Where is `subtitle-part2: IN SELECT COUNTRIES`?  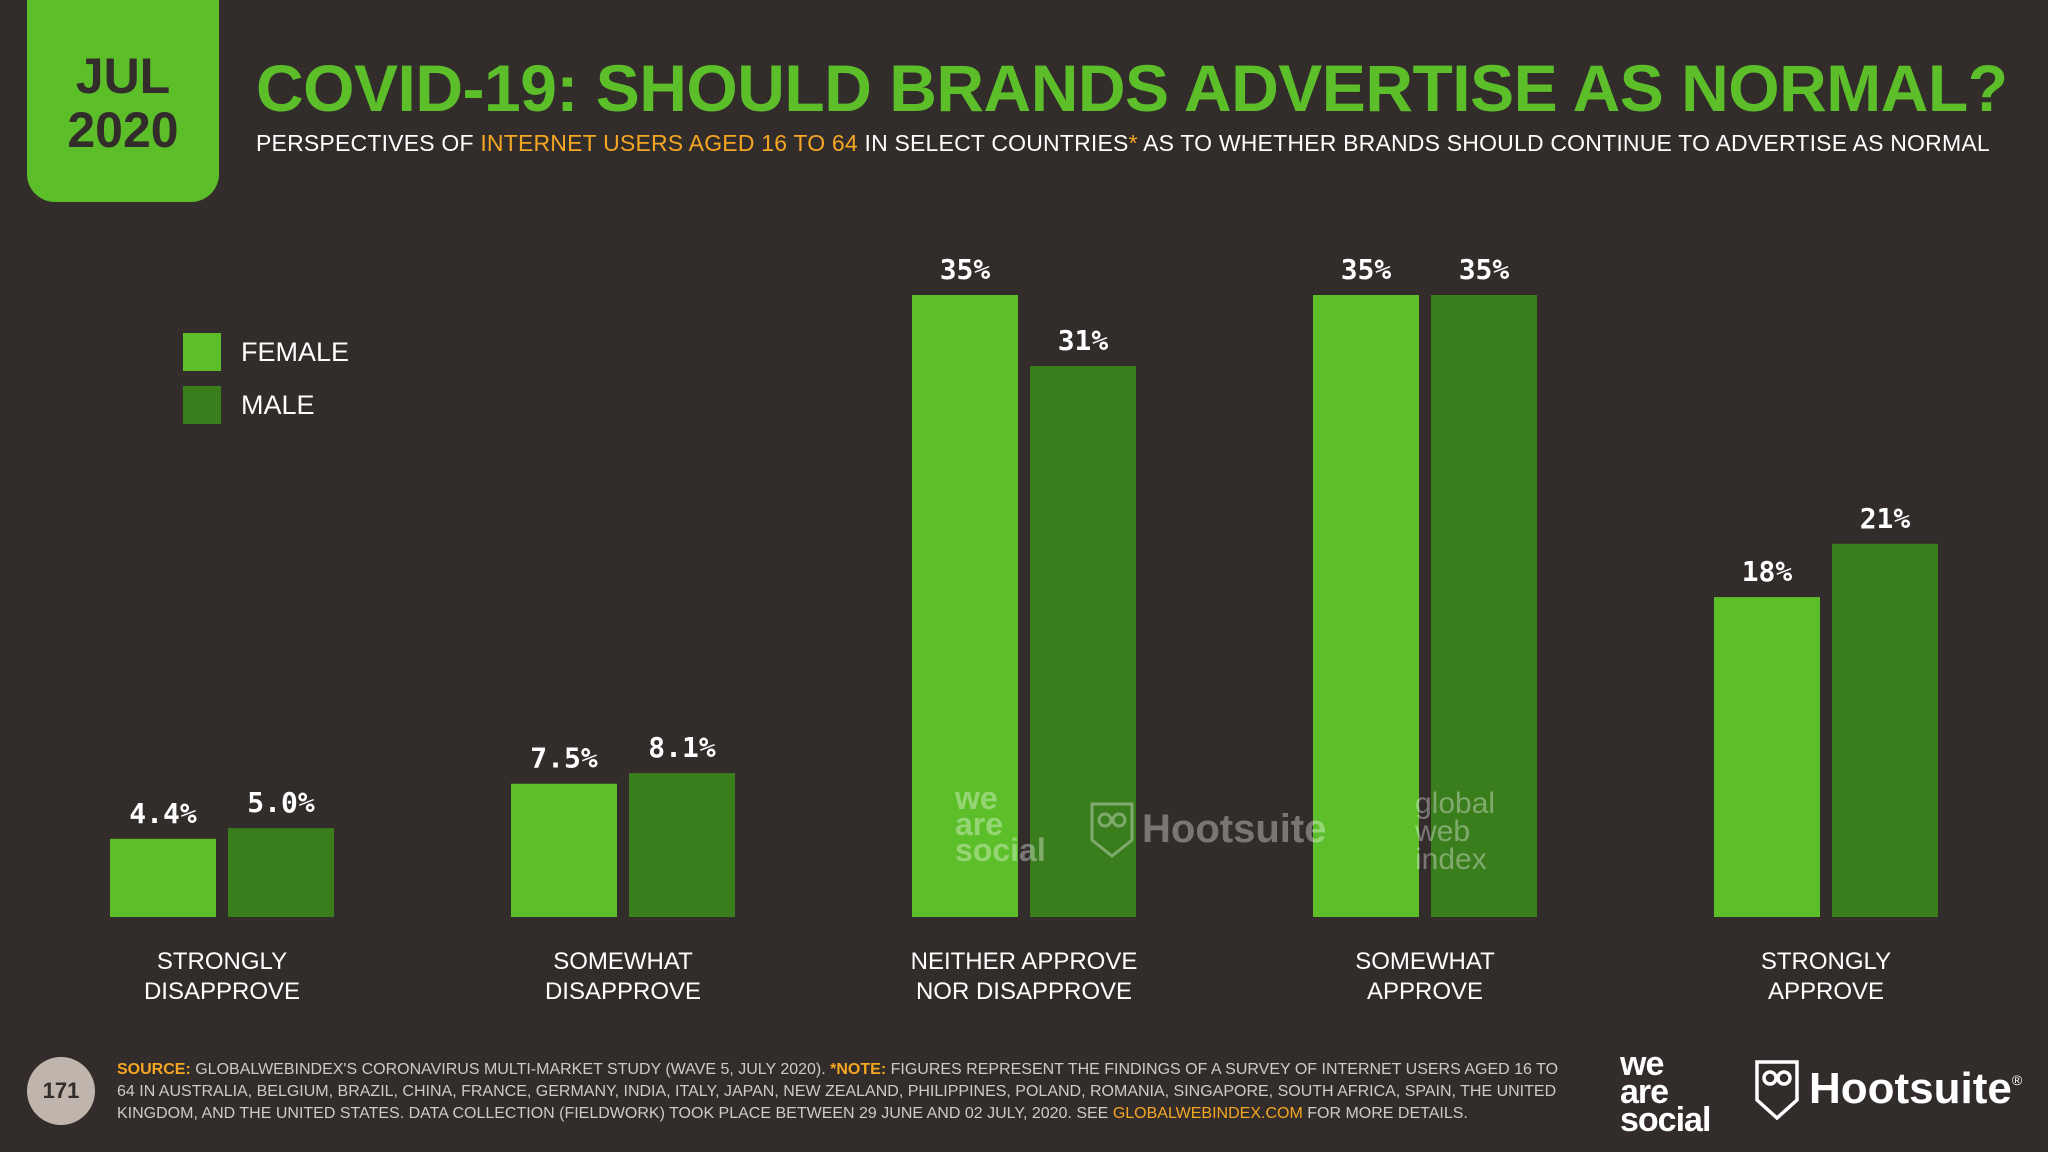 subtitle-part2: IN SELECT COUNTRIES is located at coordinates (996, 143).